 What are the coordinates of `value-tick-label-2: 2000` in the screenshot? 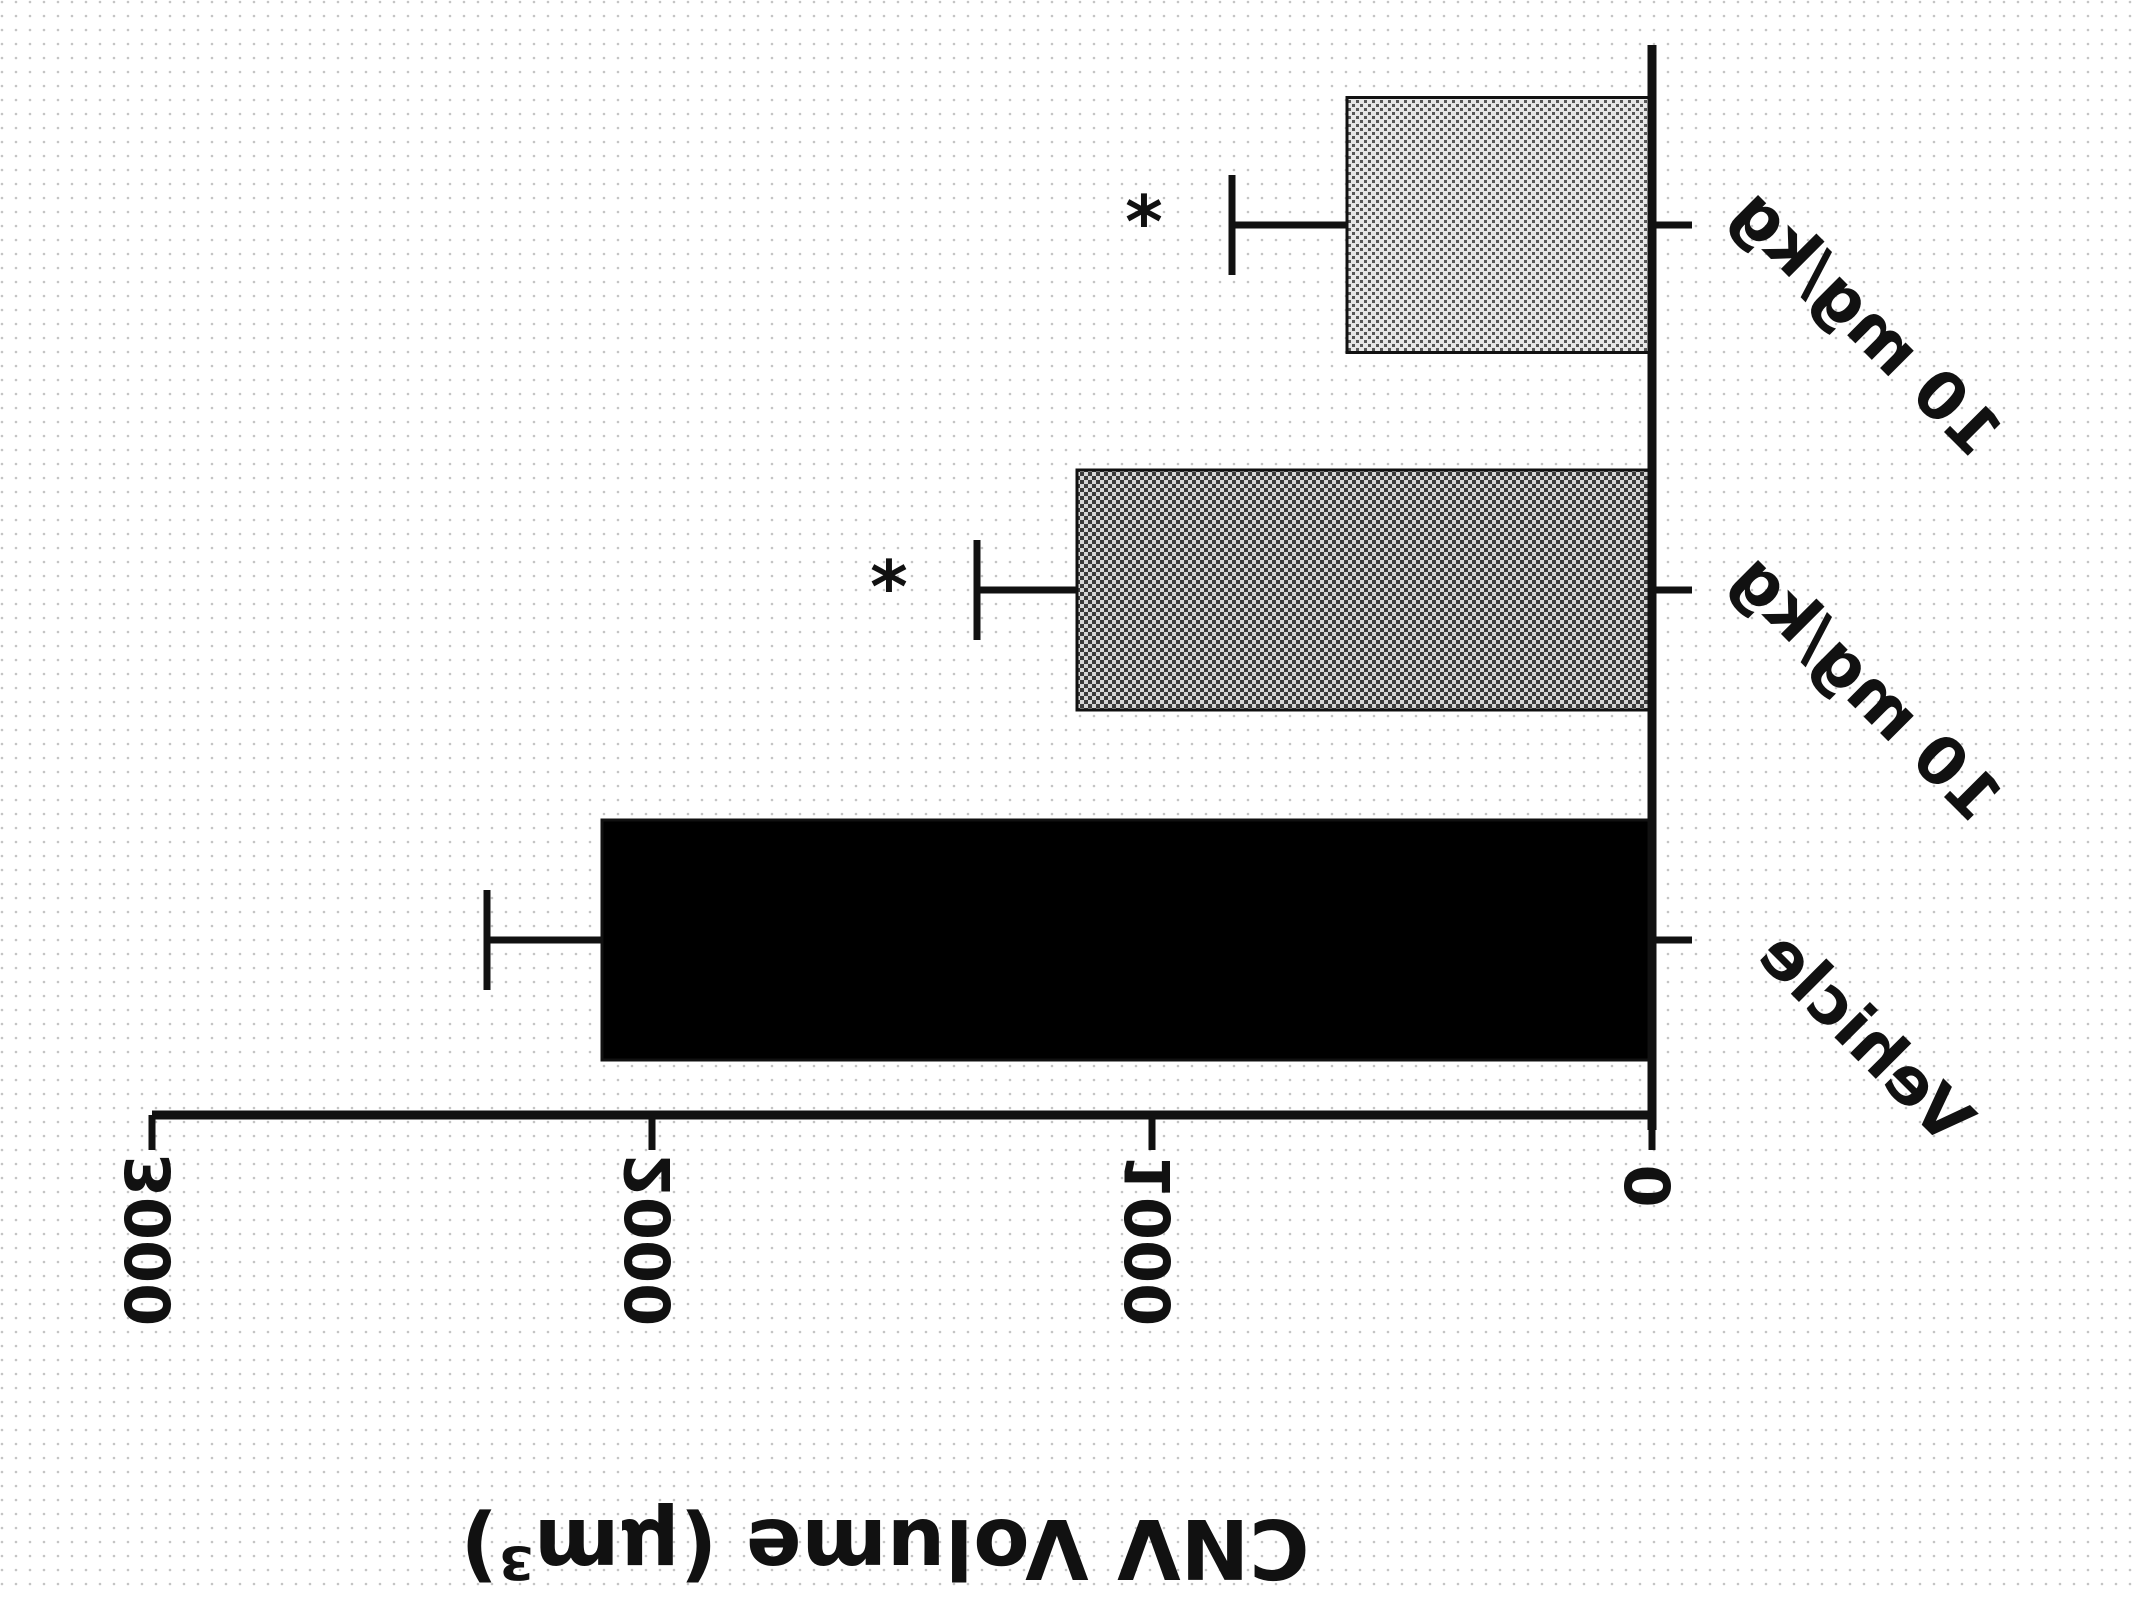 It's located at (648, 1240).